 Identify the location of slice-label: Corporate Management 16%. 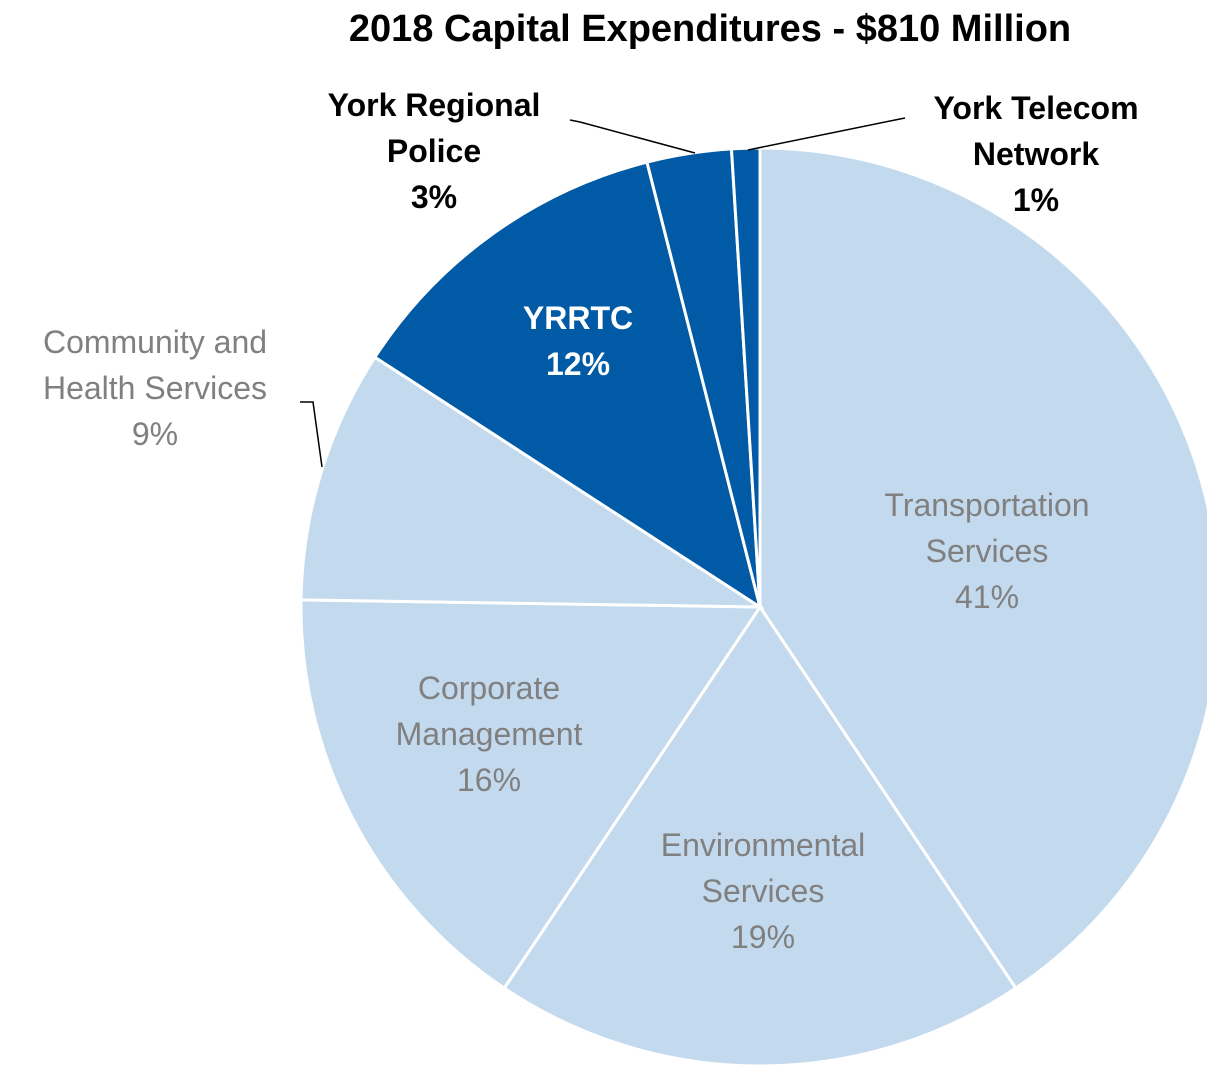
(489, 734).